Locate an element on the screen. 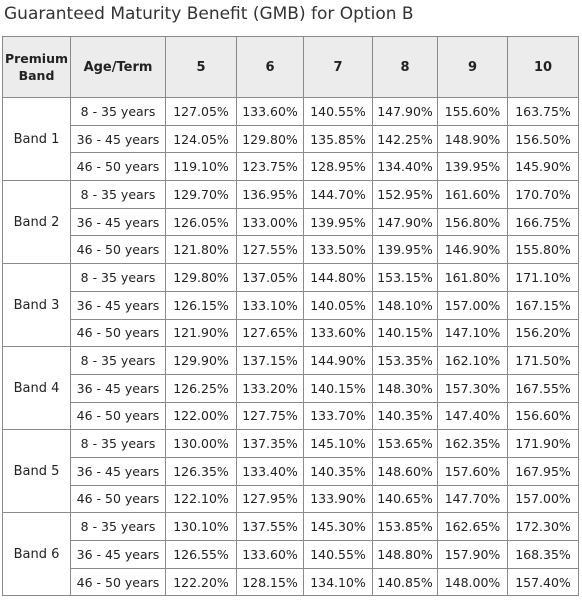  value-cell: 126.25% is located at coordinates (201, 388).